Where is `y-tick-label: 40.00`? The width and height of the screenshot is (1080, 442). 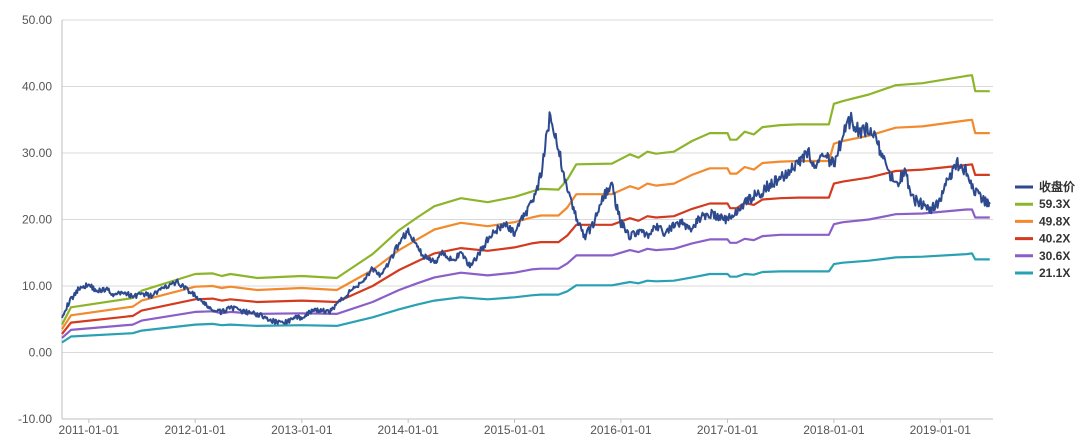 y-tick-label: 40.00 is located at coordinates (37, 87).